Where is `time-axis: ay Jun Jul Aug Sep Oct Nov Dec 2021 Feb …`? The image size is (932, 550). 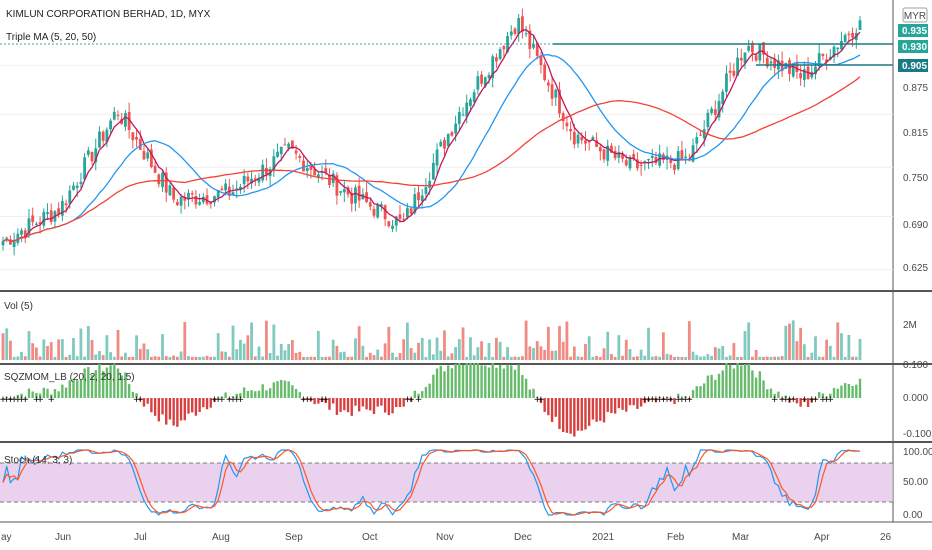 time-axis: ay Jun Jul Aug Sep Oct Nov Dec 2021 Feb … is located at coordinates (446, 537).